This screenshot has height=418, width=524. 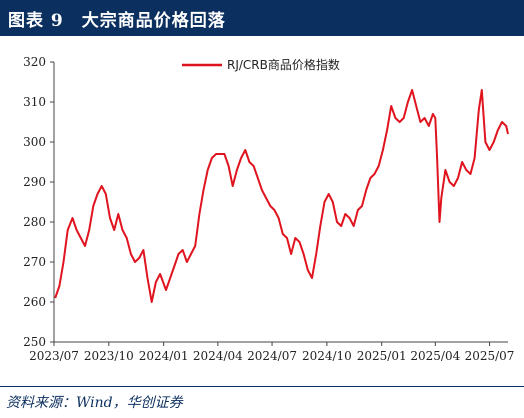 What do you see at coordinates (34, 222) in the screenshot?
I see `y-tick-label: 280` at bounding box center [34, 222].